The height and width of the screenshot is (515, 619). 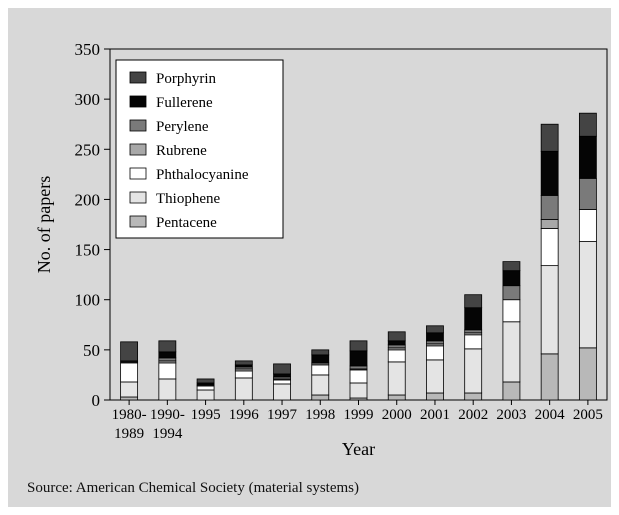 What do you see at coordinates (397, 415) in the screenshot?
I see `x-tick-label: 2000` at bounding box center [397, 415].